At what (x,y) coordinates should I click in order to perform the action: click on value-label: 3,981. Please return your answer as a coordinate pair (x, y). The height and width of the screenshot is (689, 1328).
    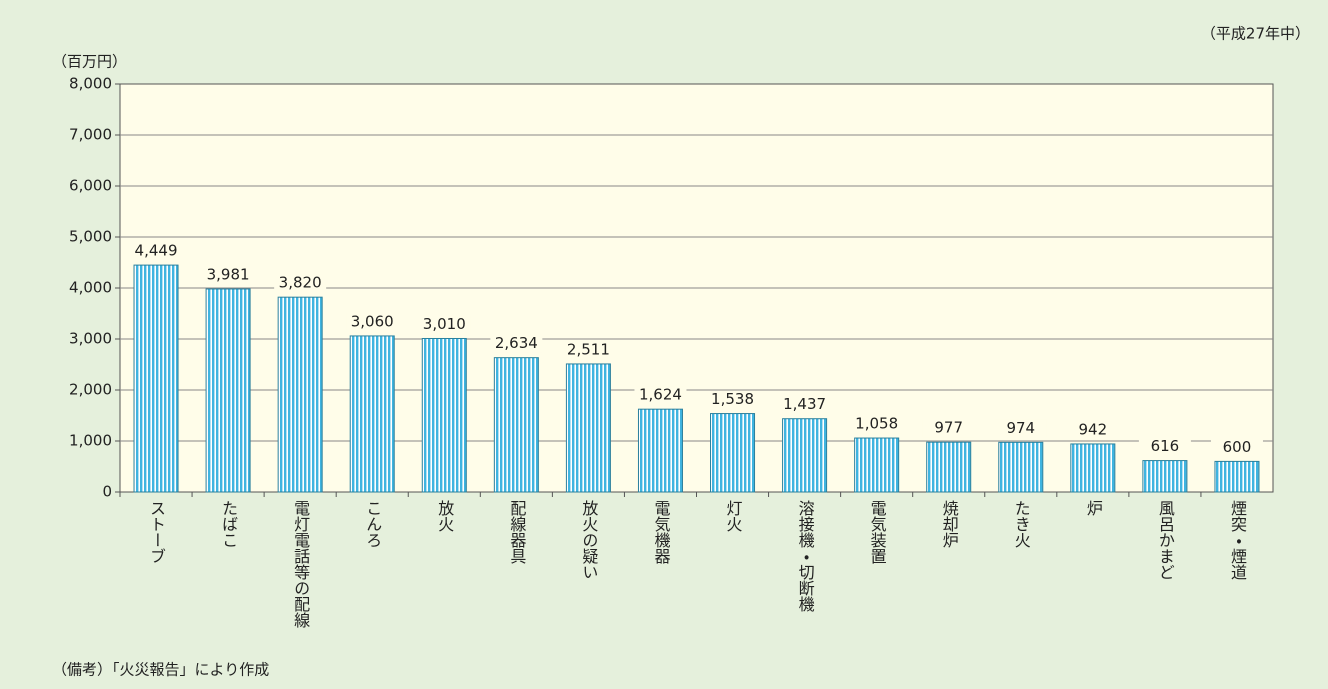
    Looking at the image, I should click on (228, 274).